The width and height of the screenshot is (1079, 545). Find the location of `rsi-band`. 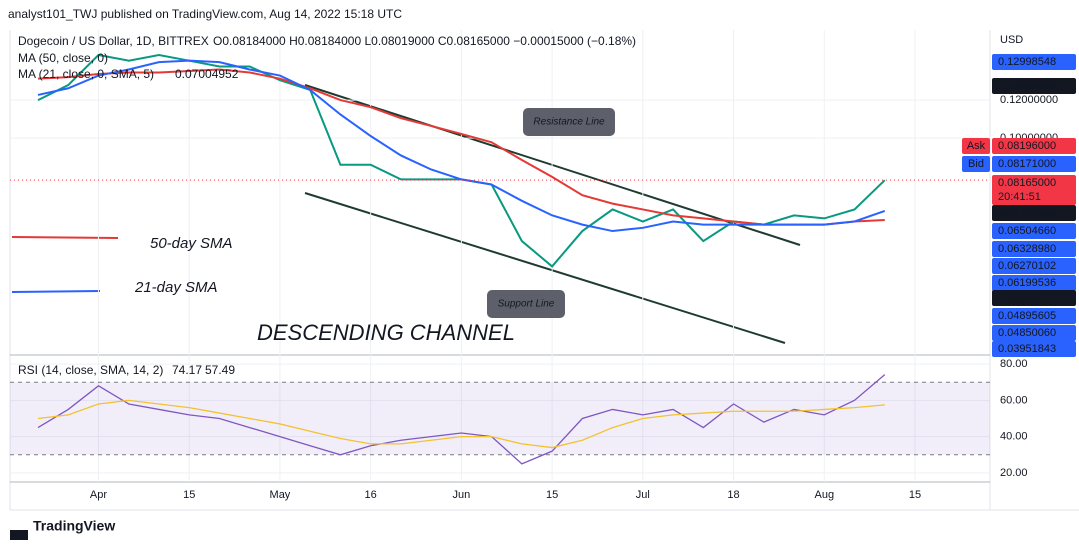

rsi-band is located at coordinates (500, 418).